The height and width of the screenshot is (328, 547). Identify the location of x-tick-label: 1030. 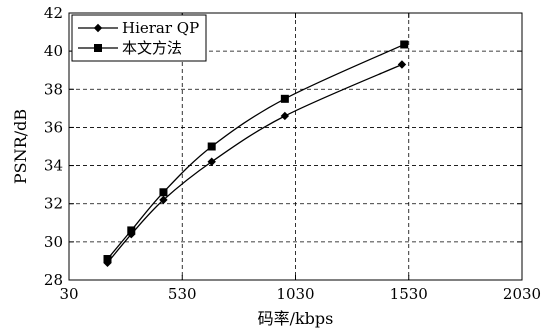
(295, 294).